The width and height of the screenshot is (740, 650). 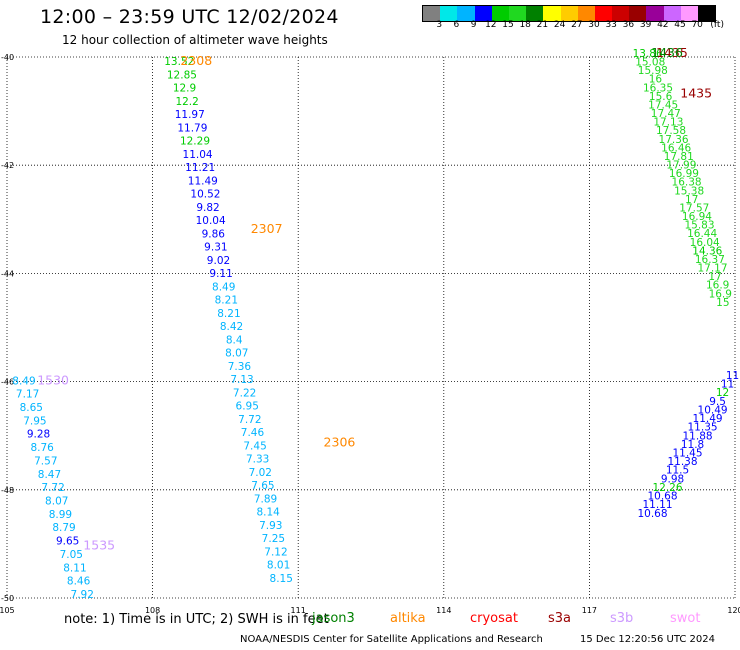 I want to click on lat-tick-label: -42, so click(x=7, y=165).